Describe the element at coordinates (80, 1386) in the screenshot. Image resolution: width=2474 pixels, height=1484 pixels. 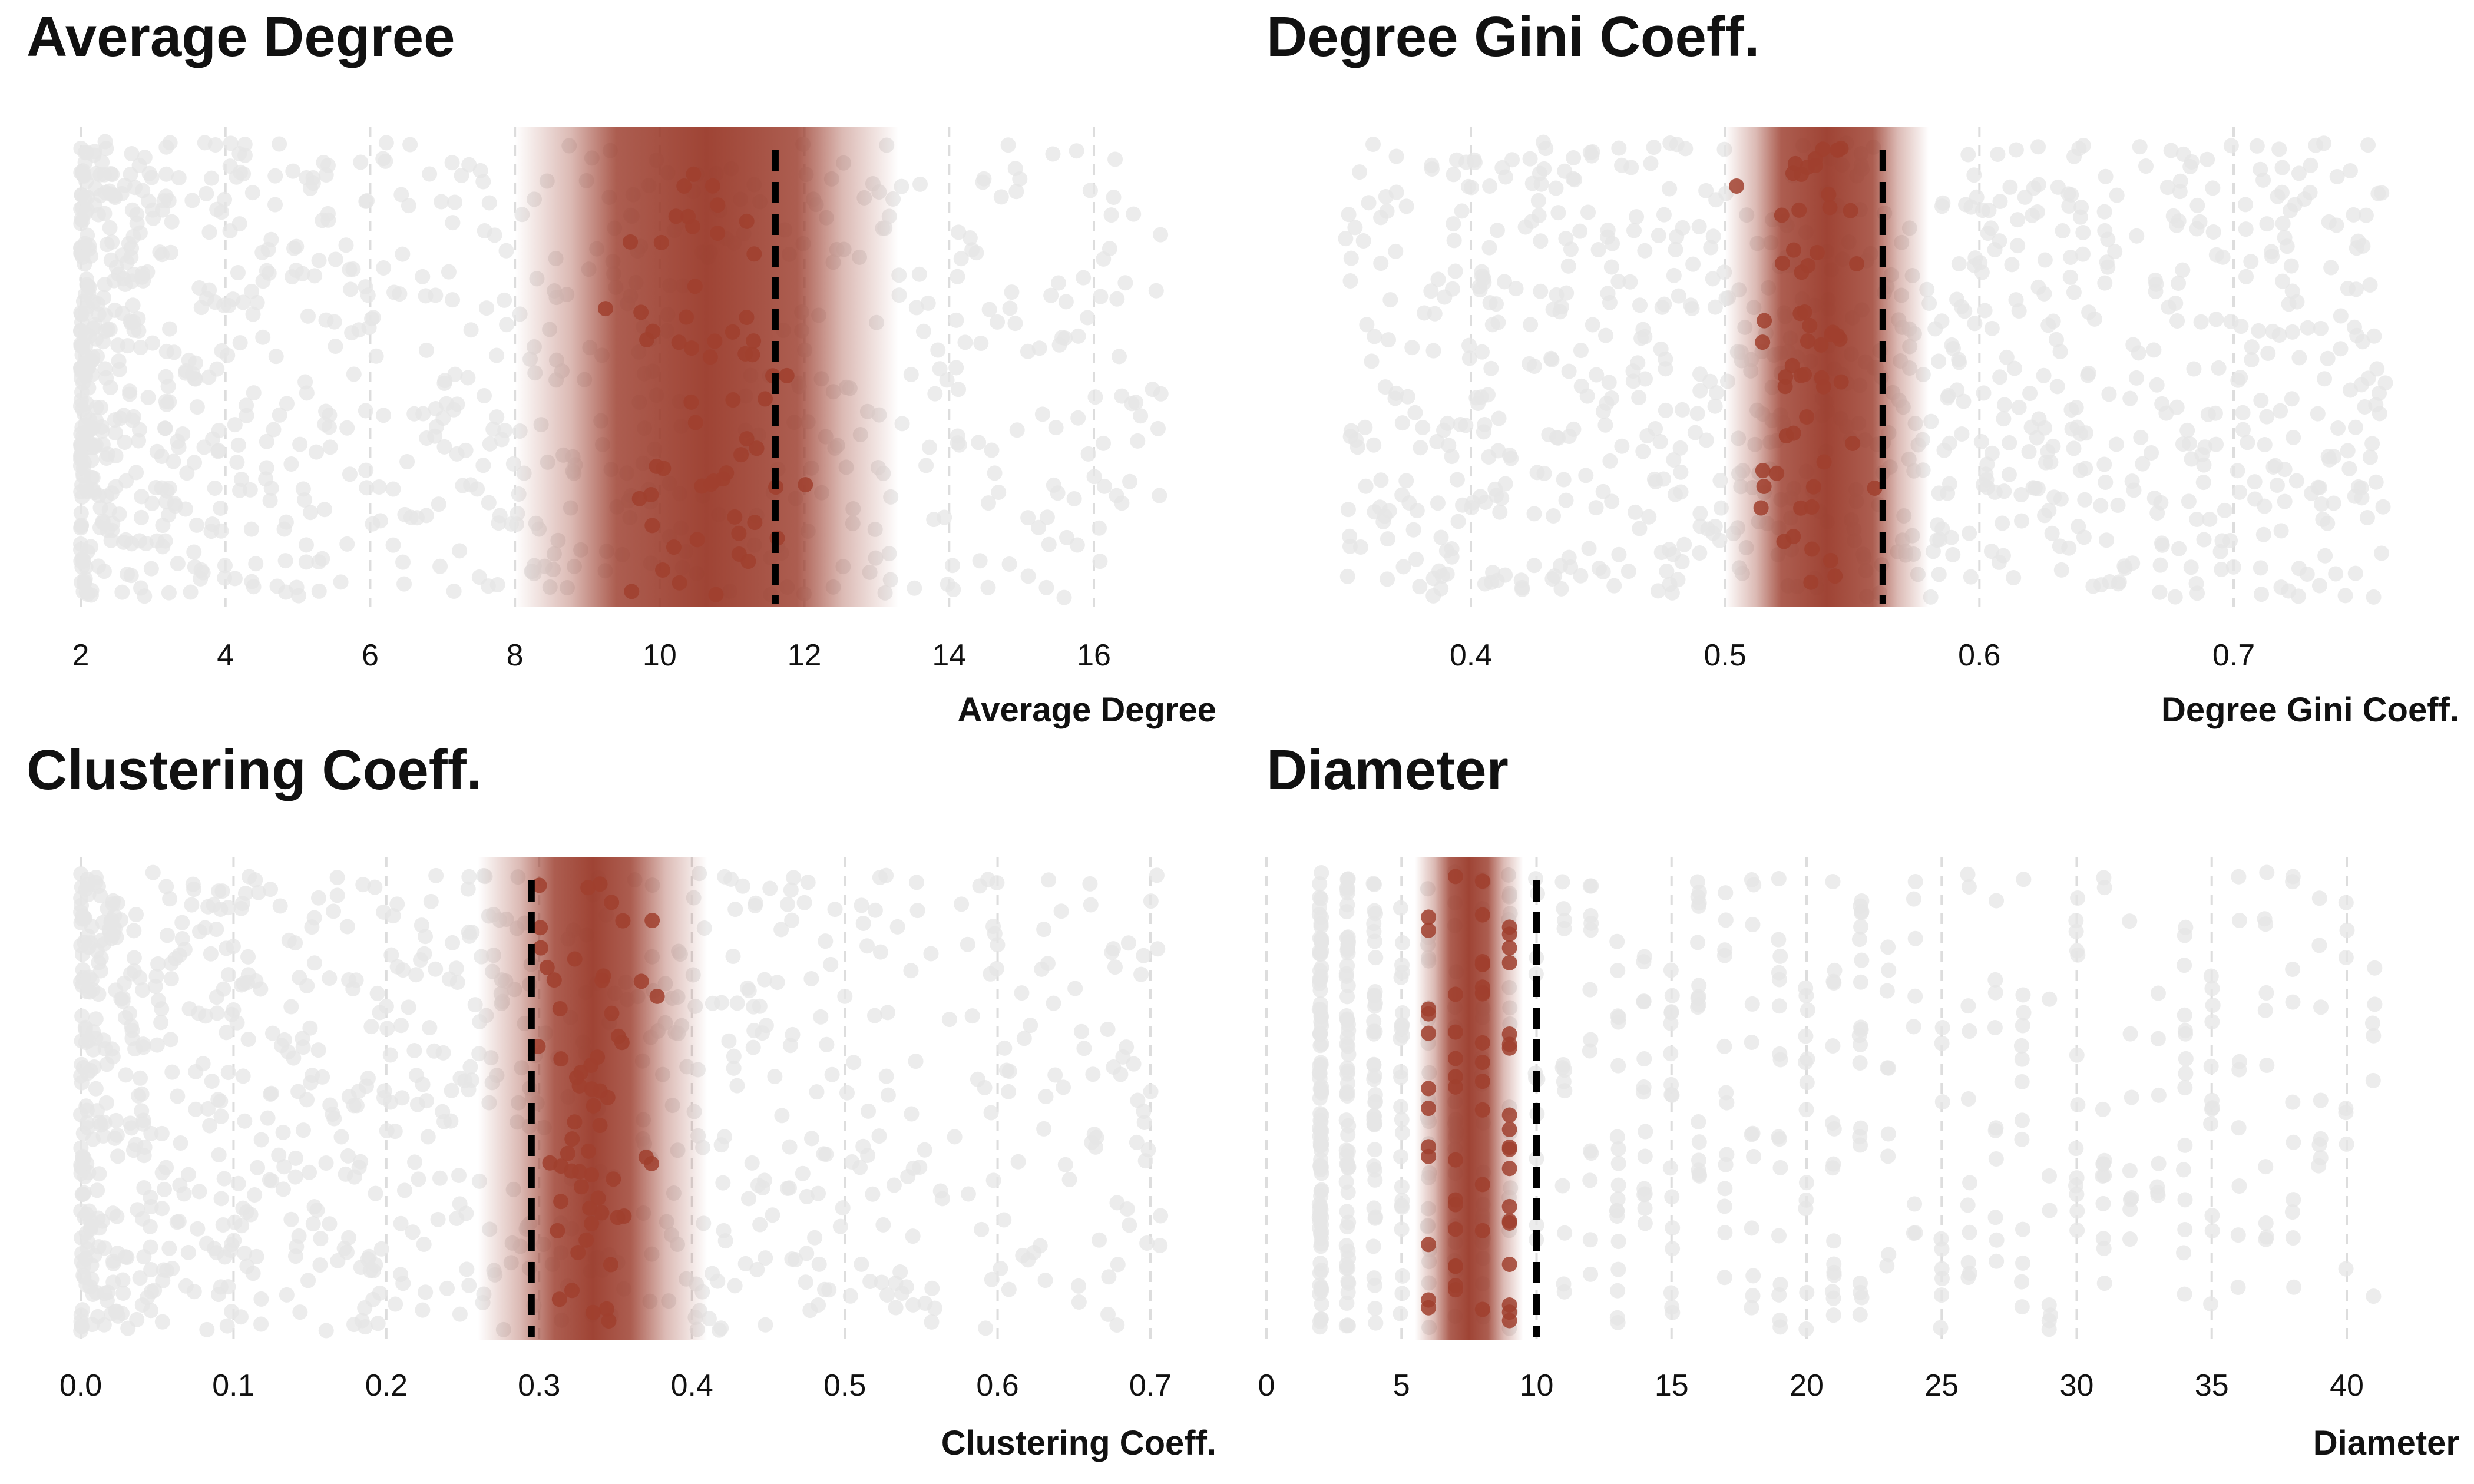
I see `x-tick-label: 0.0` at that location.